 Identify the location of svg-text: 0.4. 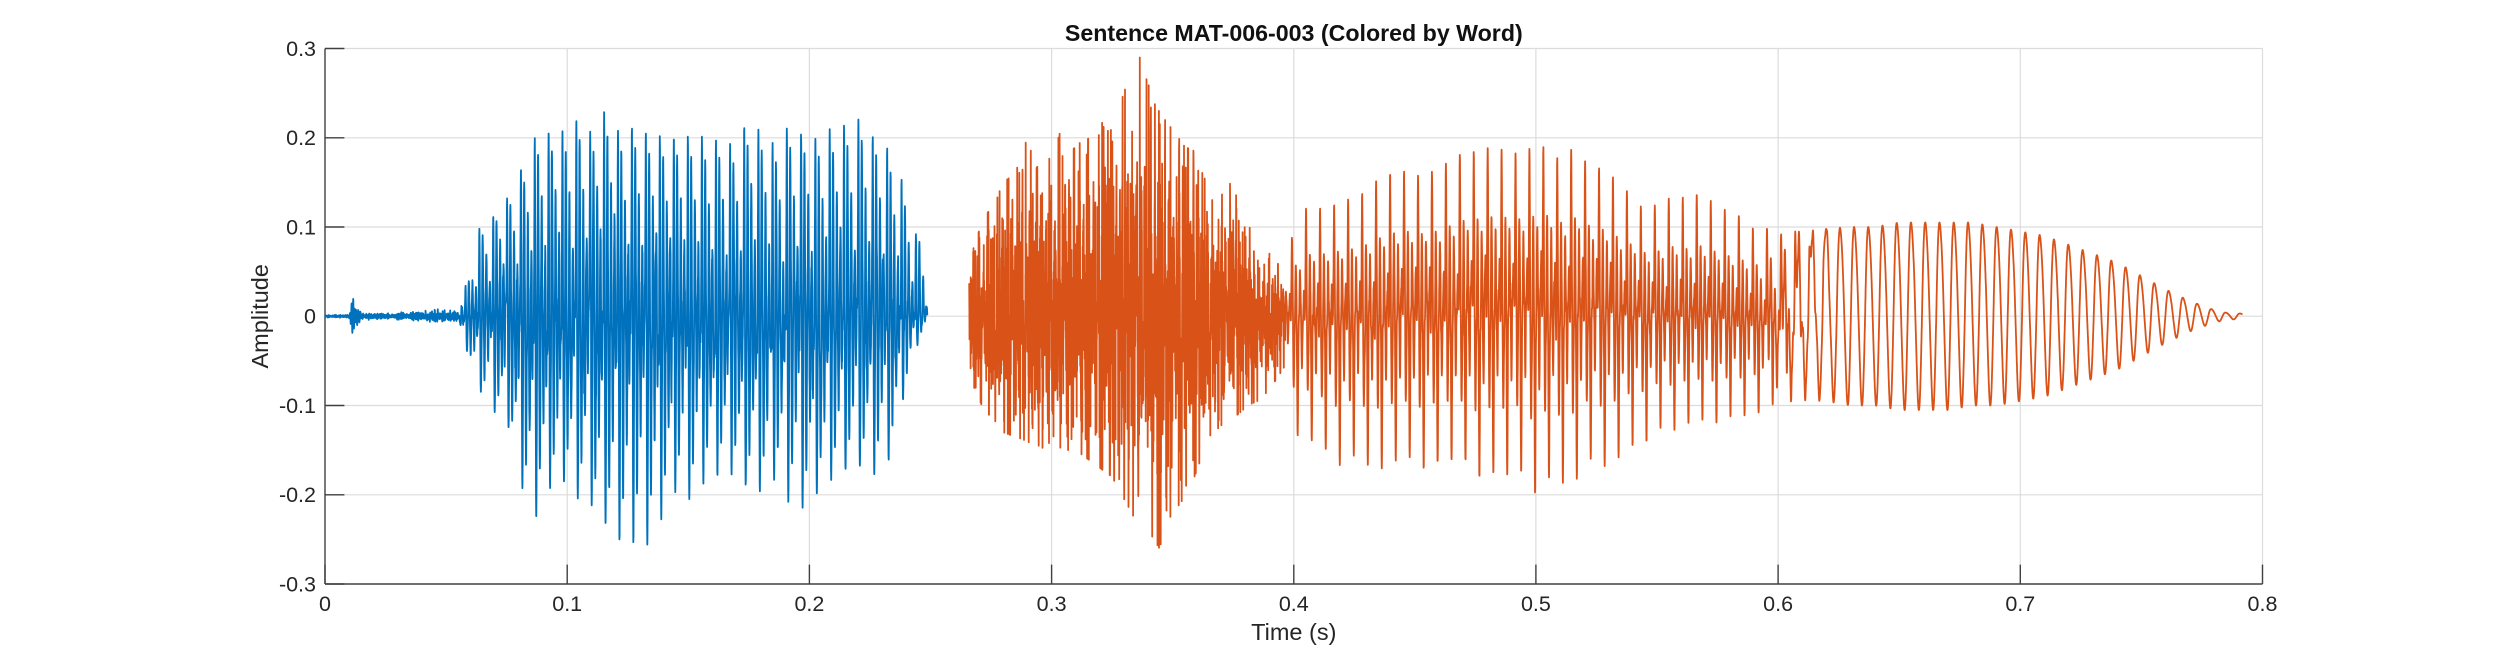
(1294, 604).